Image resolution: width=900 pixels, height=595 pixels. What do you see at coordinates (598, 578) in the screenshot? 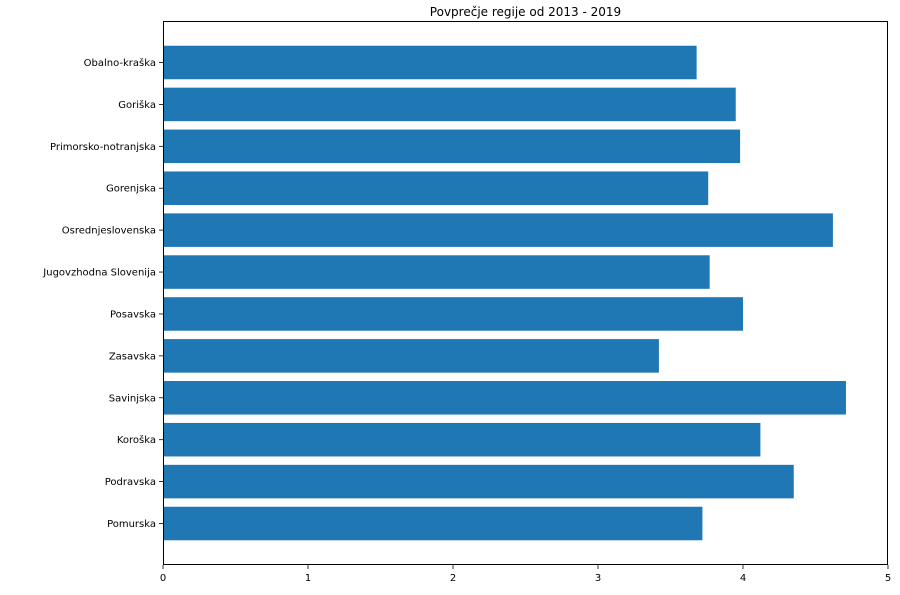
I see `x-tick-label: 3` at bounding box center [598, 578].